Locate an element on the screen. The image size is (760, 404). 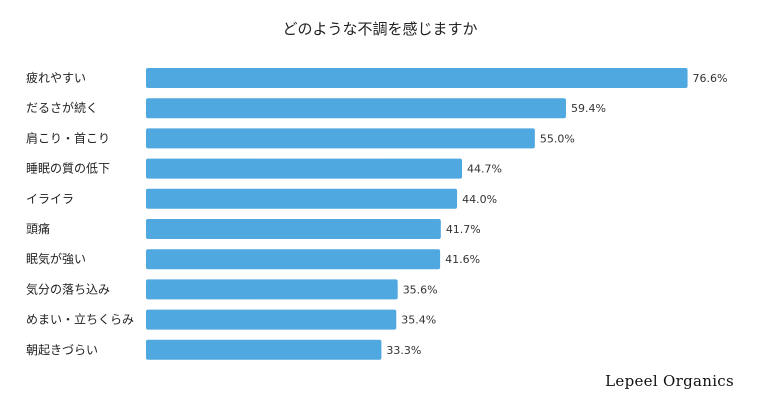
value-label: 35.4% is located at coordinates (418, 320).